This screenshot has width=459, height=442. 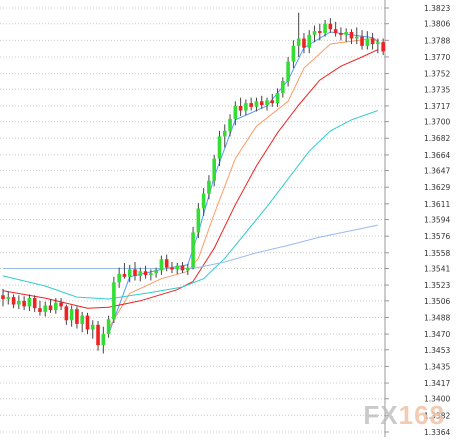 What do you see at coordinates (404, 415) in the screenshot?
I see `fx168-watermark: FX168` at bounding box center [404, 415].